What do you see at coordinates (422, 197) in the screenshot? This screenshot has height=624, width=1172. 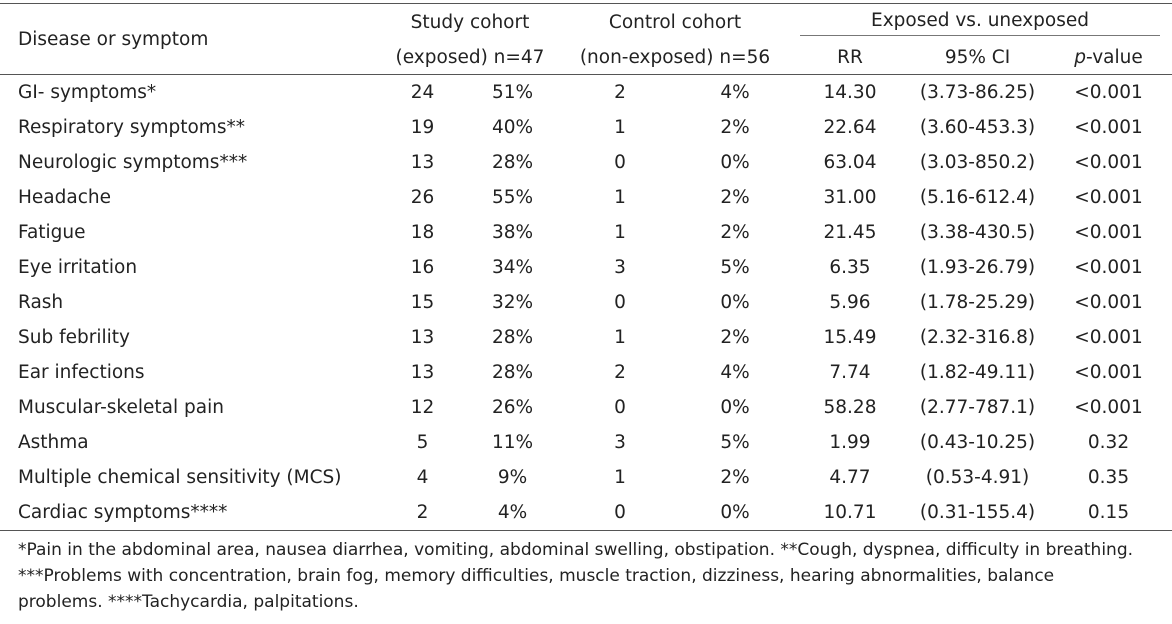 I see `cell: 26` at bounding box center [422, 197].